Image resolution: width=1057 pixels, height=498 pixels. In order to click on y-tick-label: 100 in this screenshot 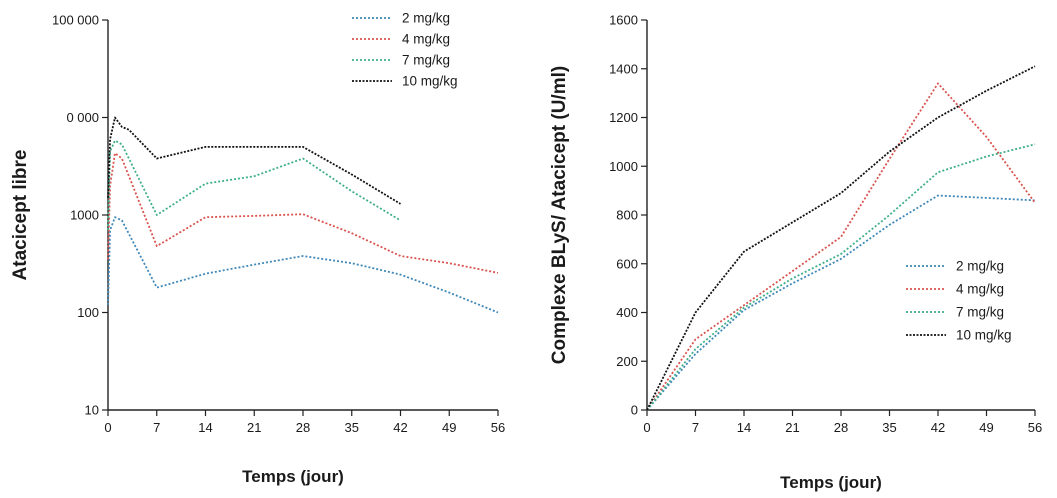, I will do `click(88, 312)`.